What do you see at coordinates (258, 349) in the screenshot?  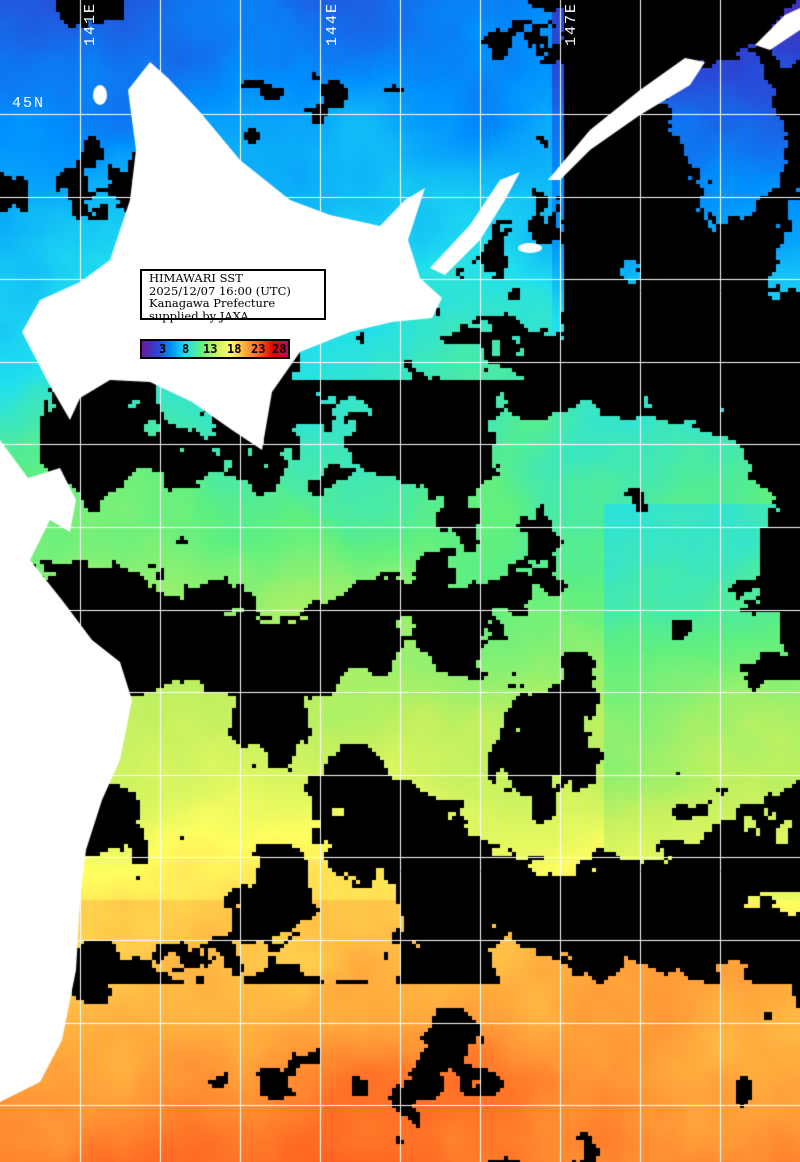 I see `colorbar-tick: 23` at bounding box center [258, 349].